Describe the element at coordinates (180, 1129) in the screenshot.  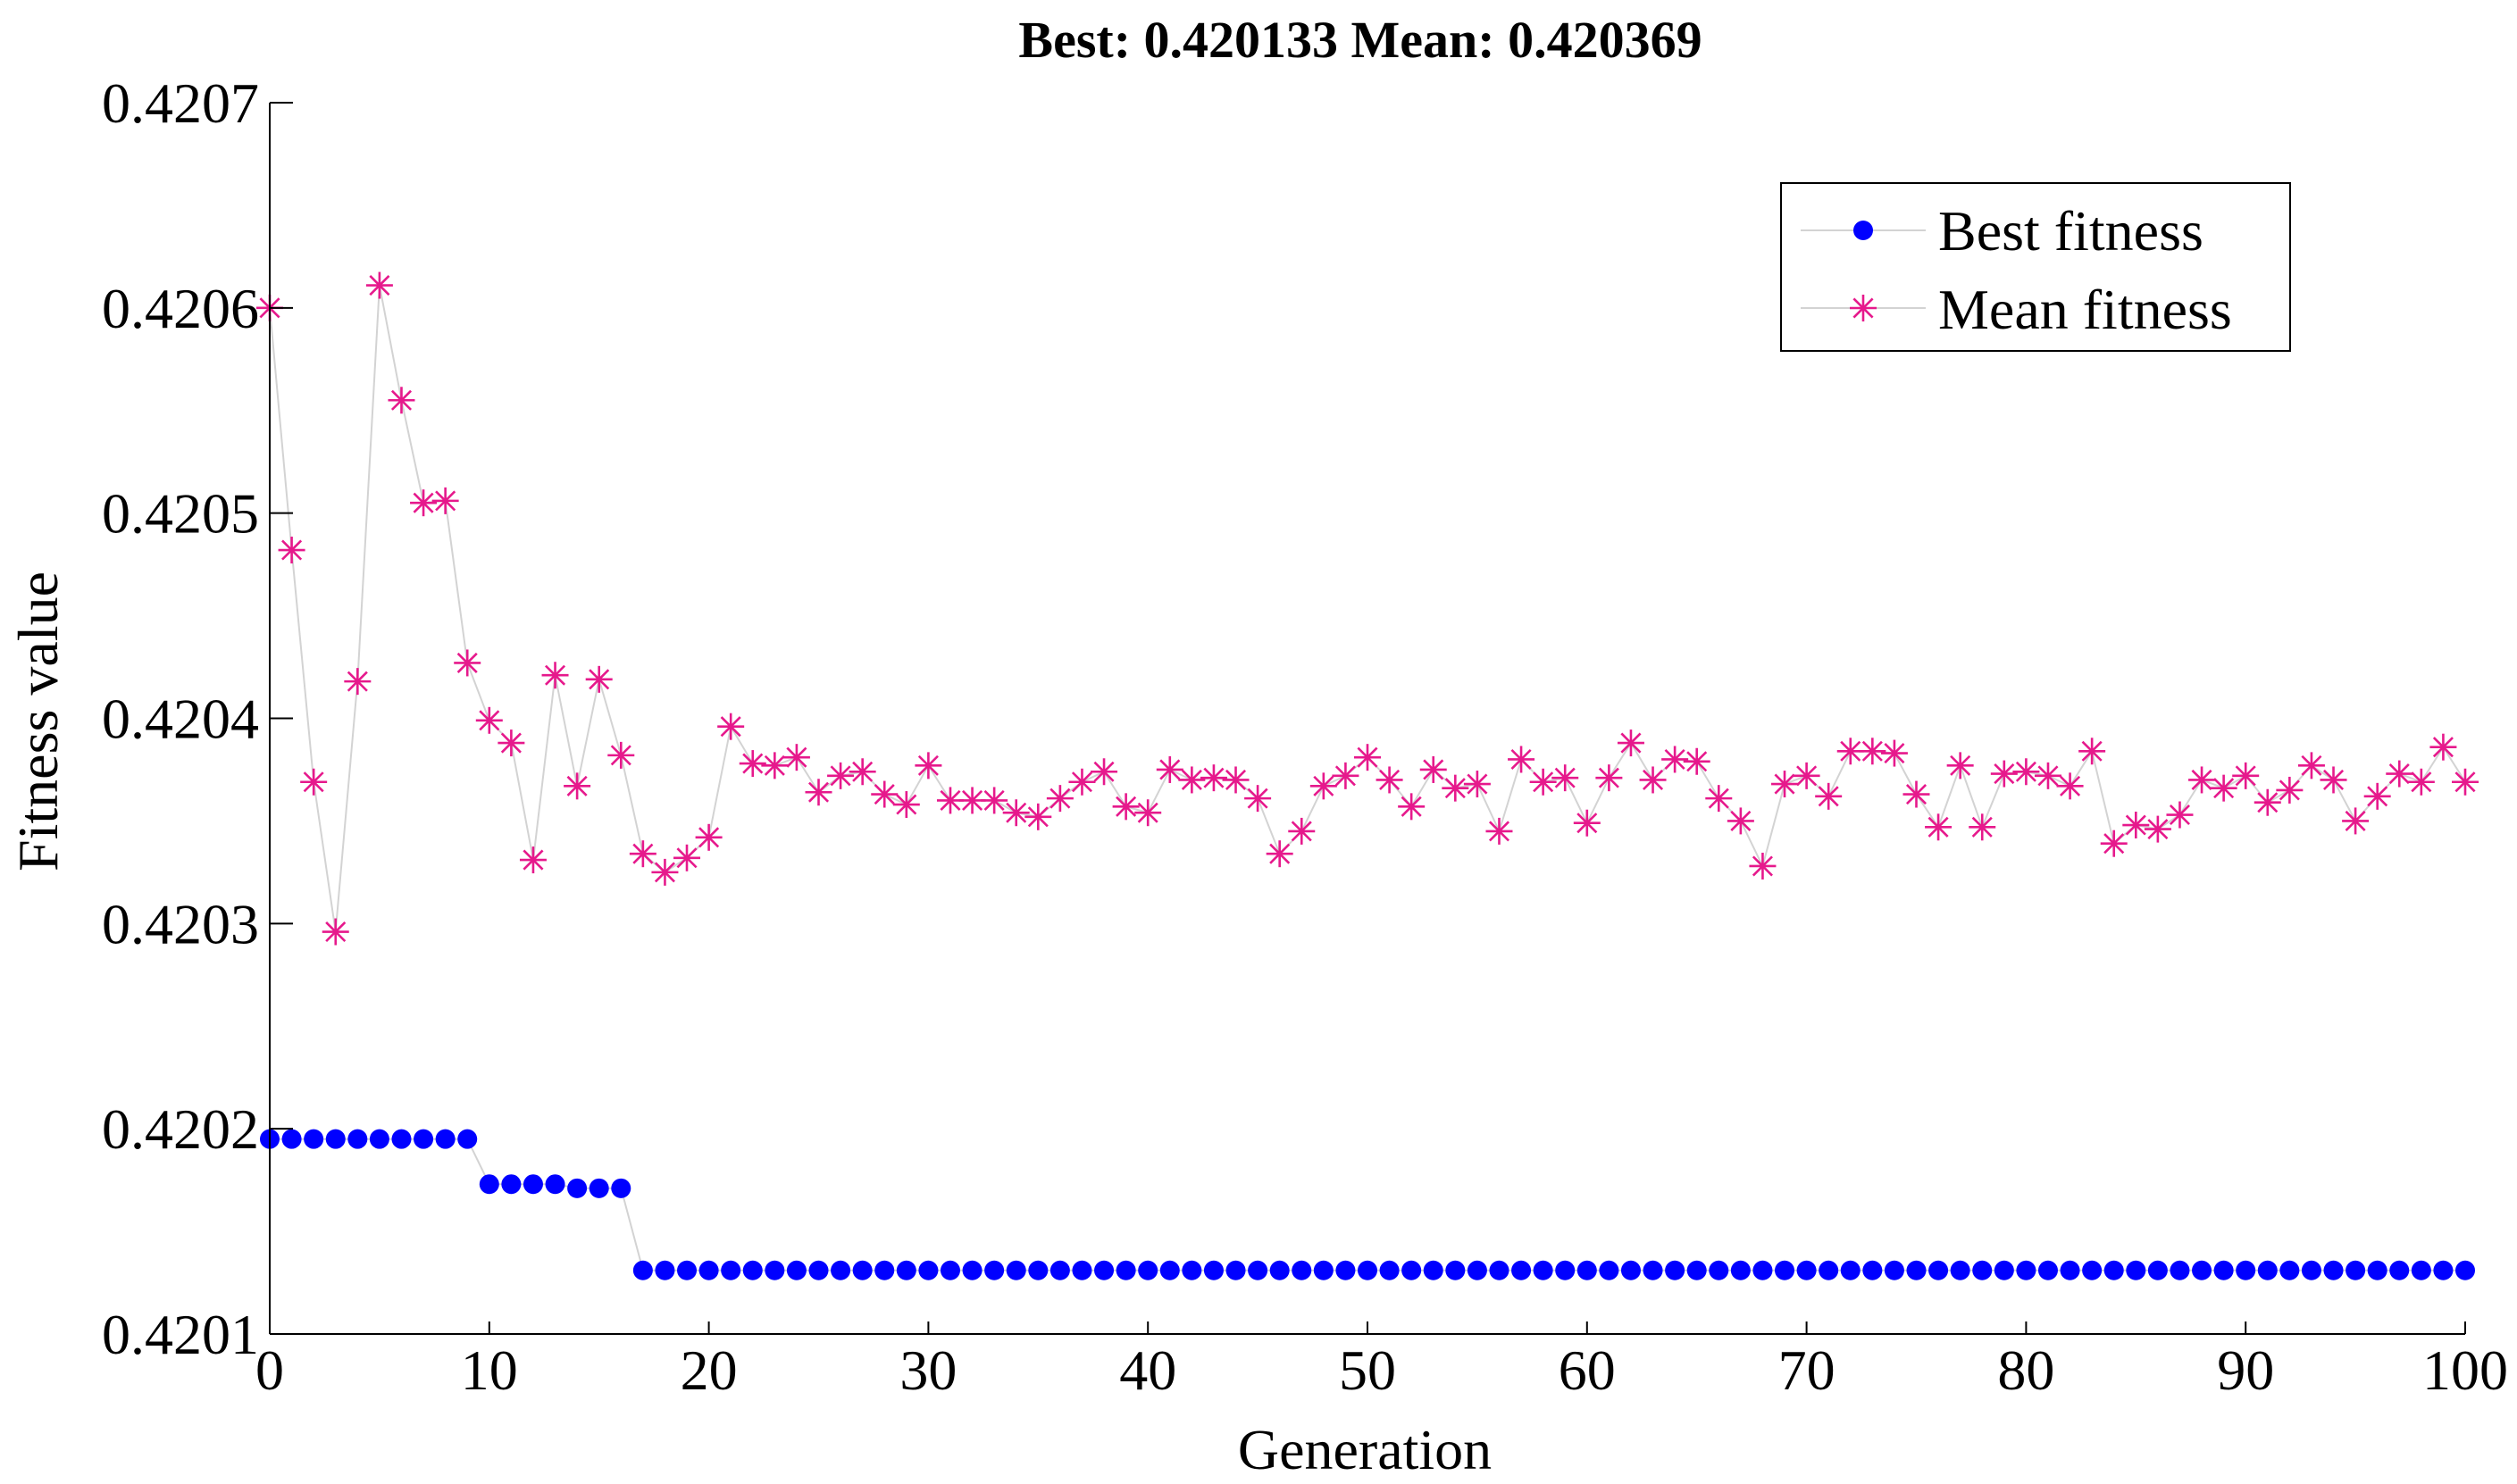
I see `y-tick-label: 0.4202` at that location.